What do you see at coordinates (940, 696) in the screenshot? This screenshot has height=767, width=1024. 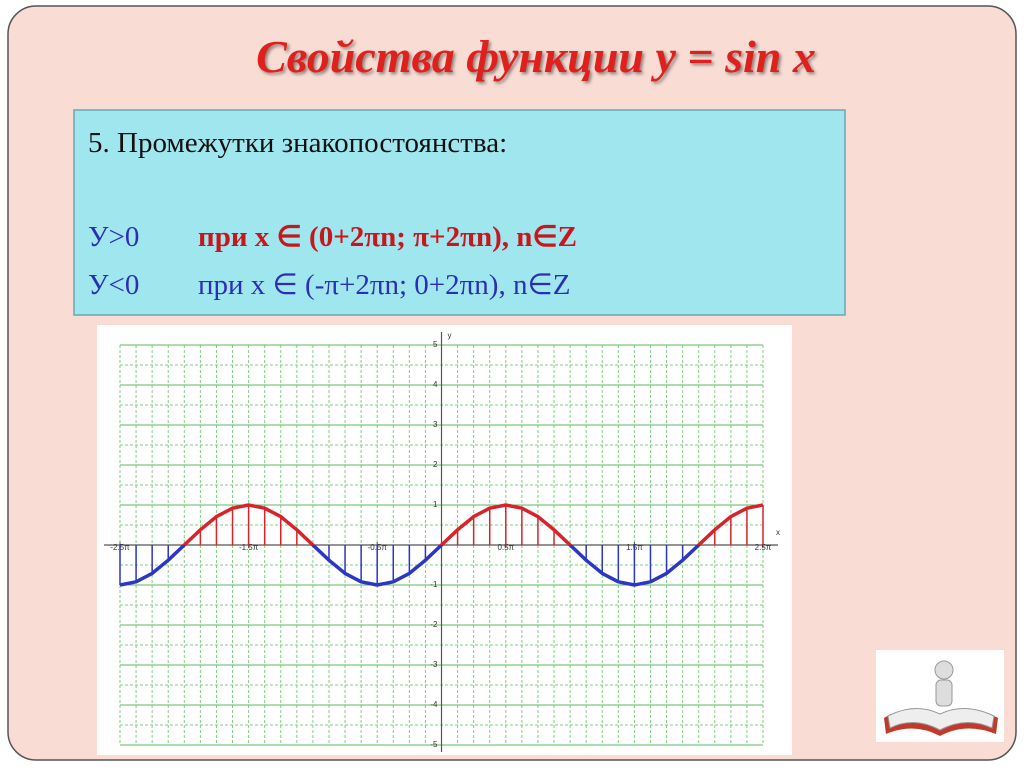 I see `book-icon` at bounding box center [940, 696].